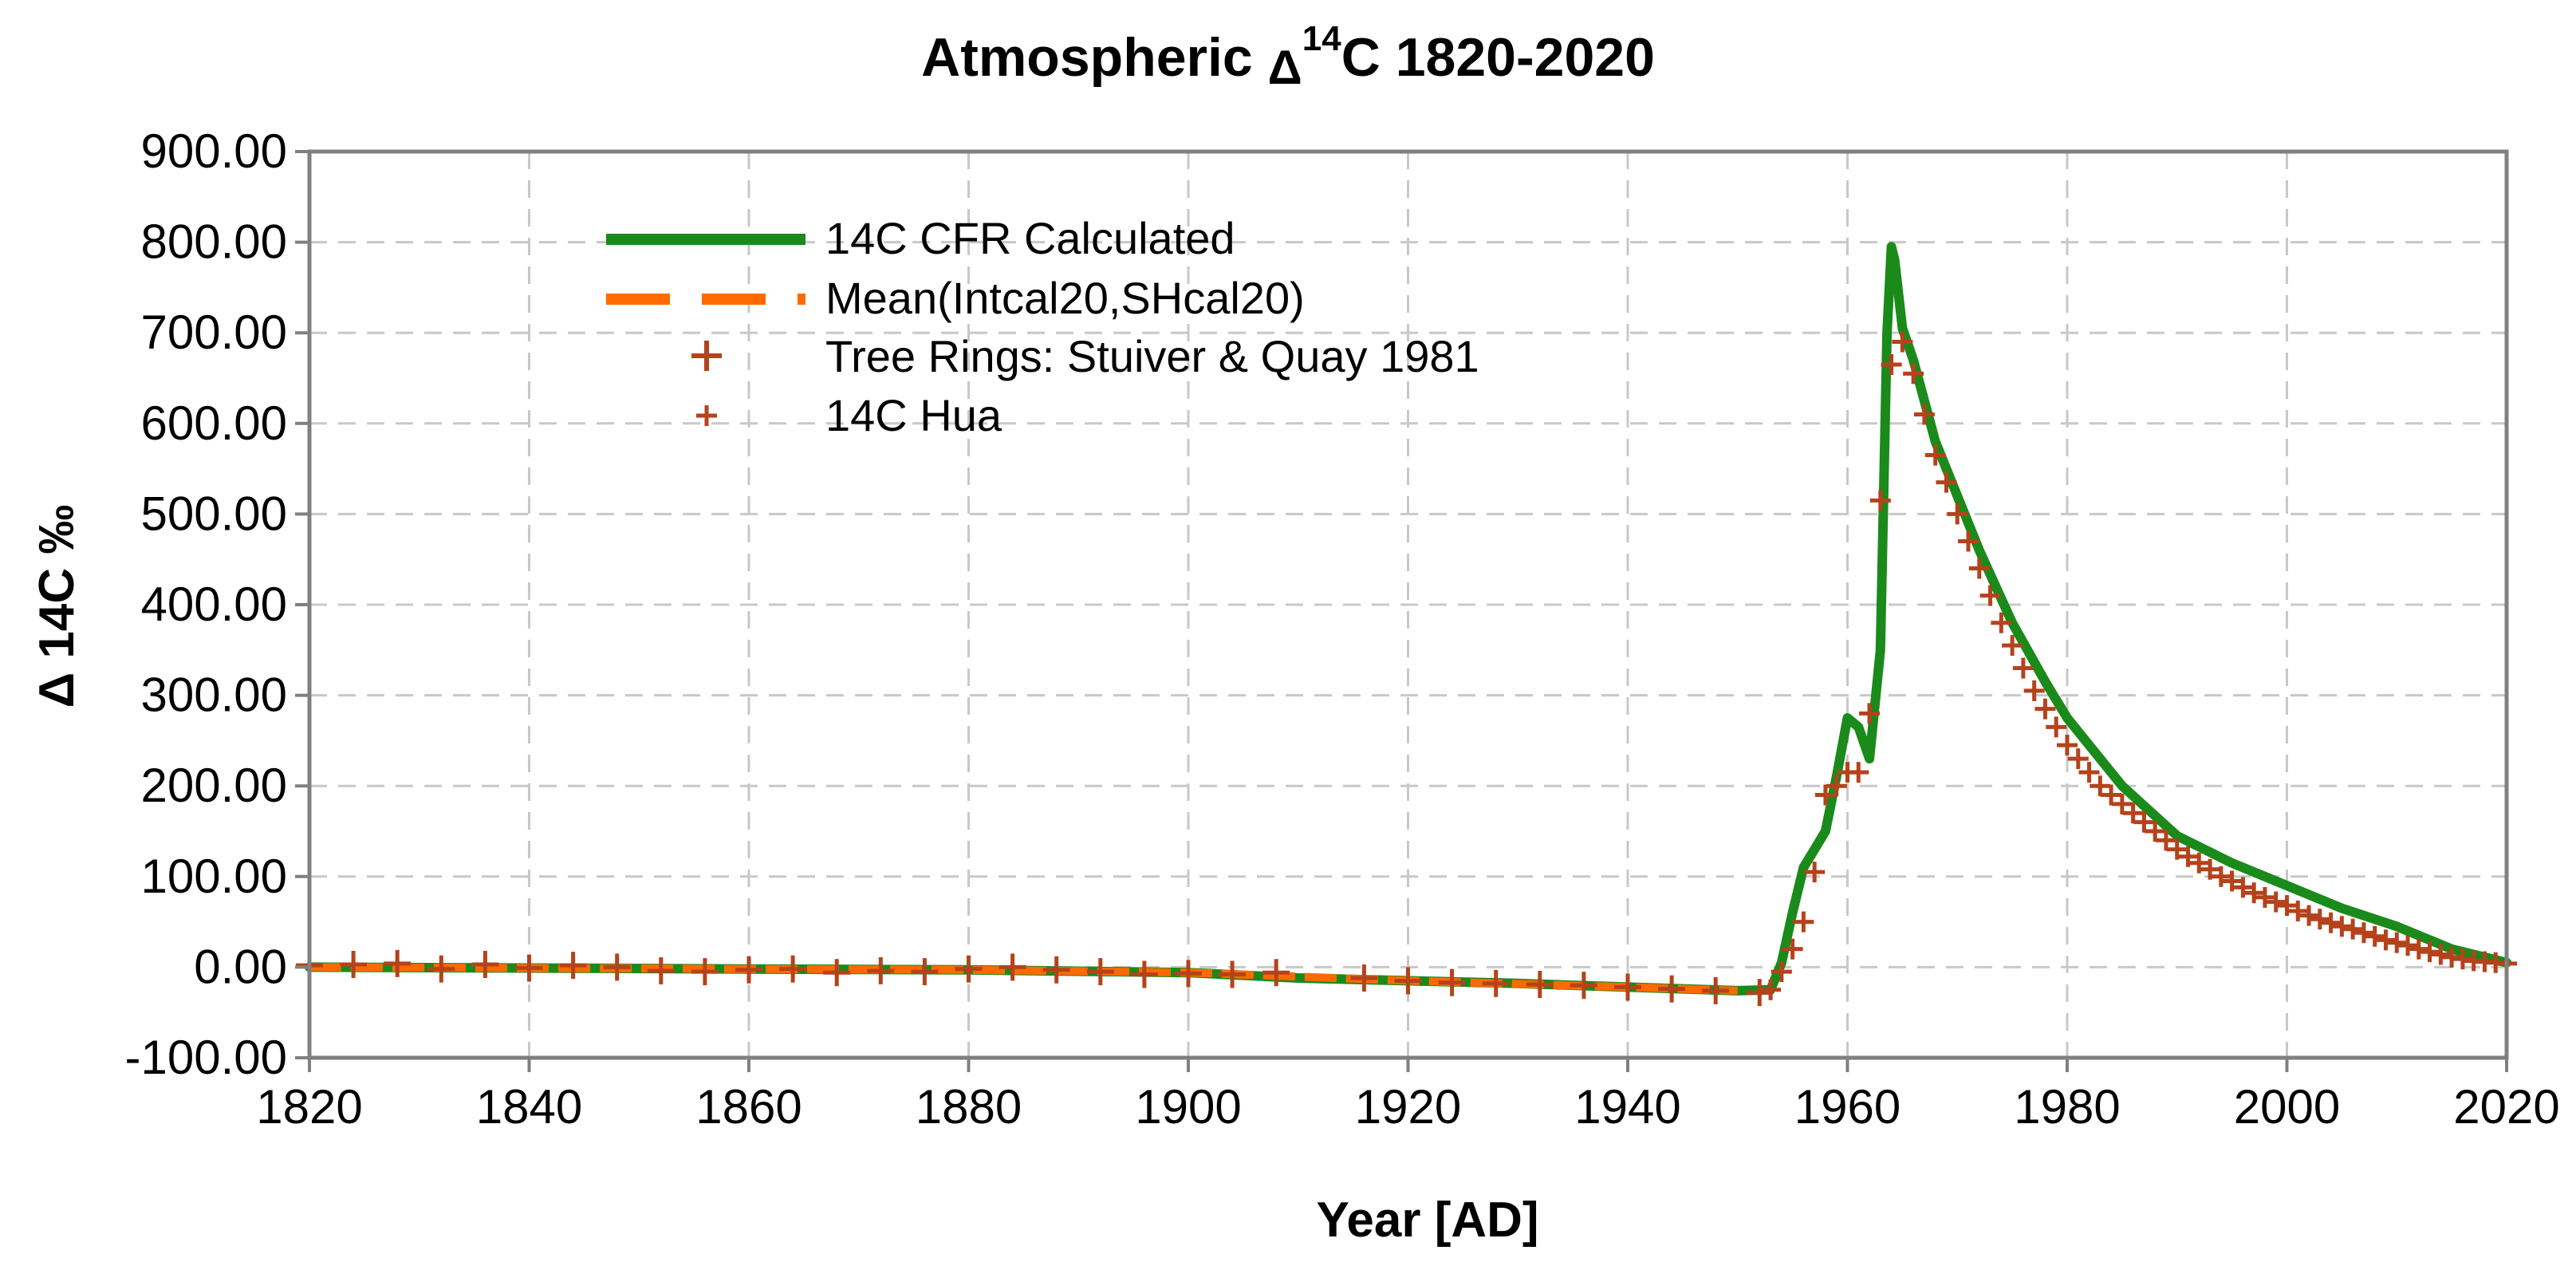 This screenshot has width=2576, height=1262. I want to click on legend-label-hua: 14C Hua, so click(913, 415).